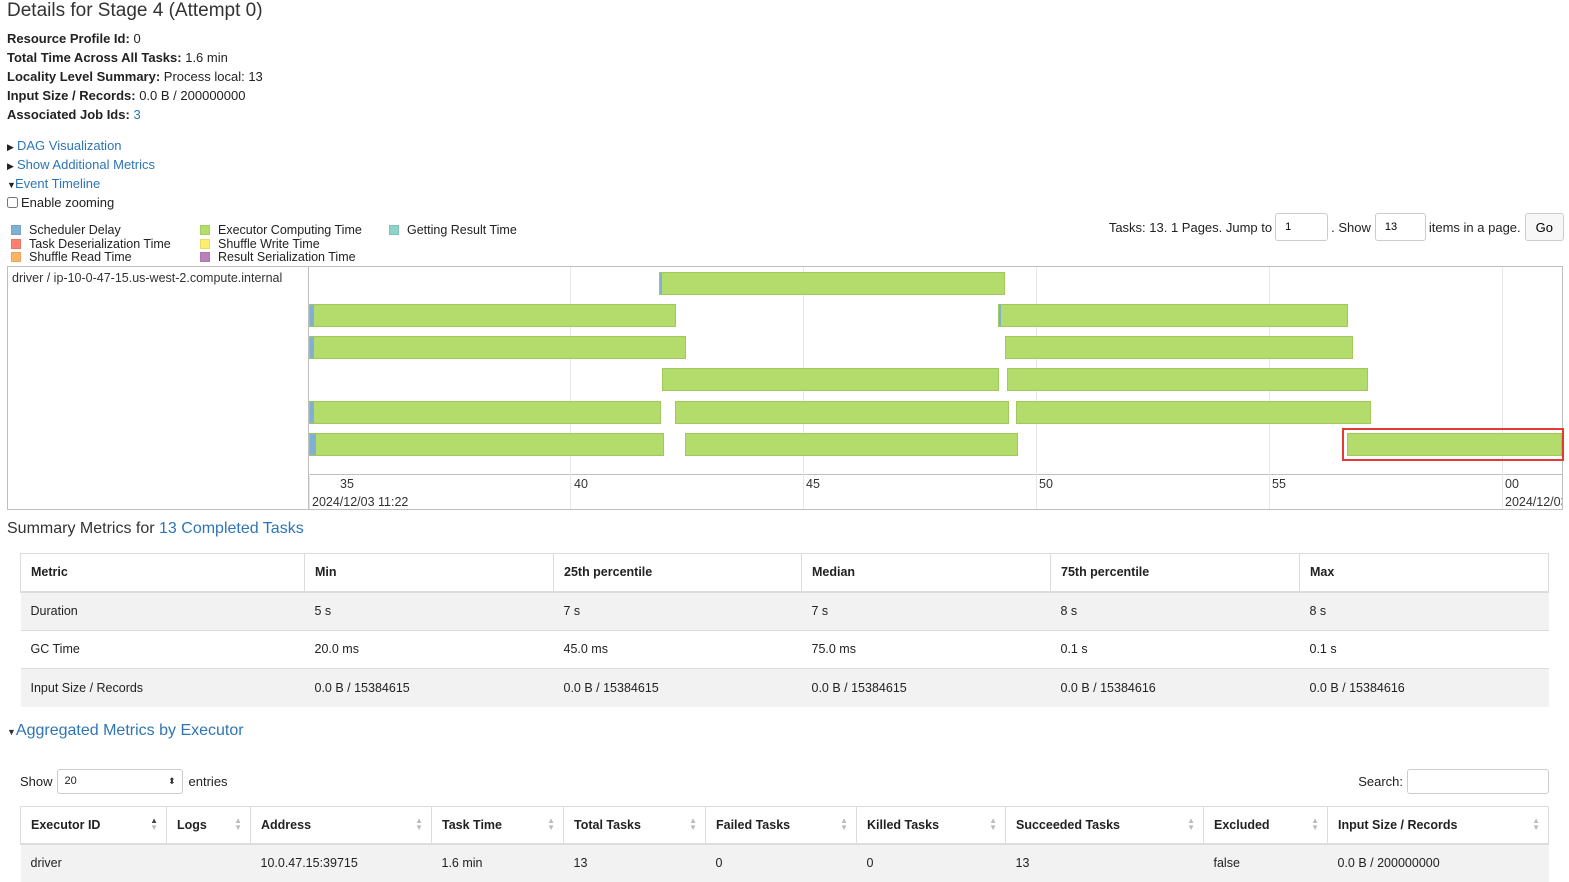  I want to click on highlight-box, so click(1453, 444).